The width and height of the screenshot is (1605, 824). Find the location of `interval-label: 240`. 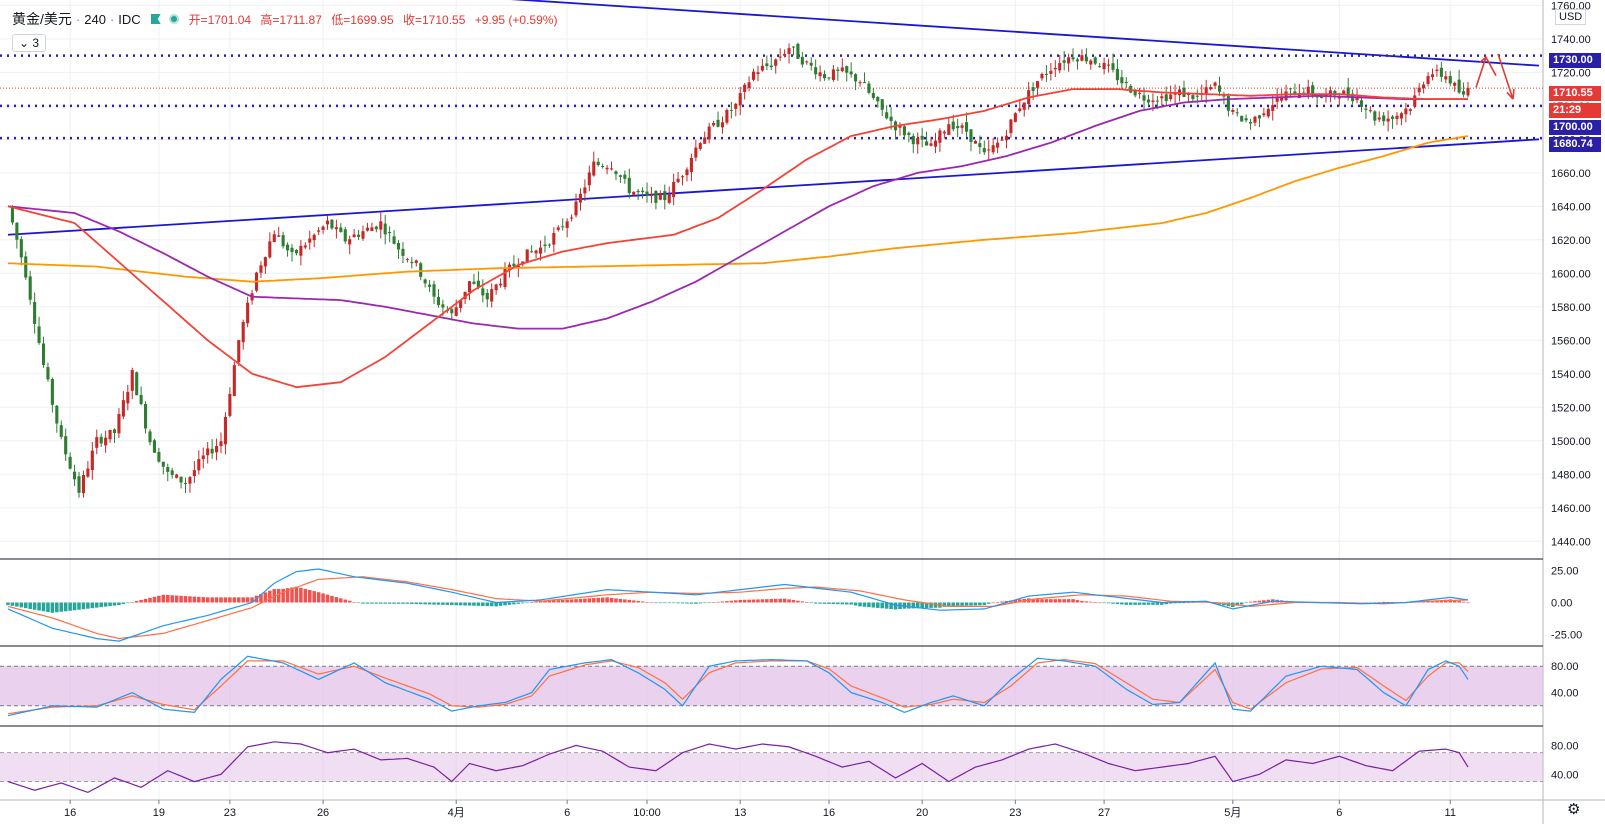

interval-label: 240 is located at coordinates (95, 19).